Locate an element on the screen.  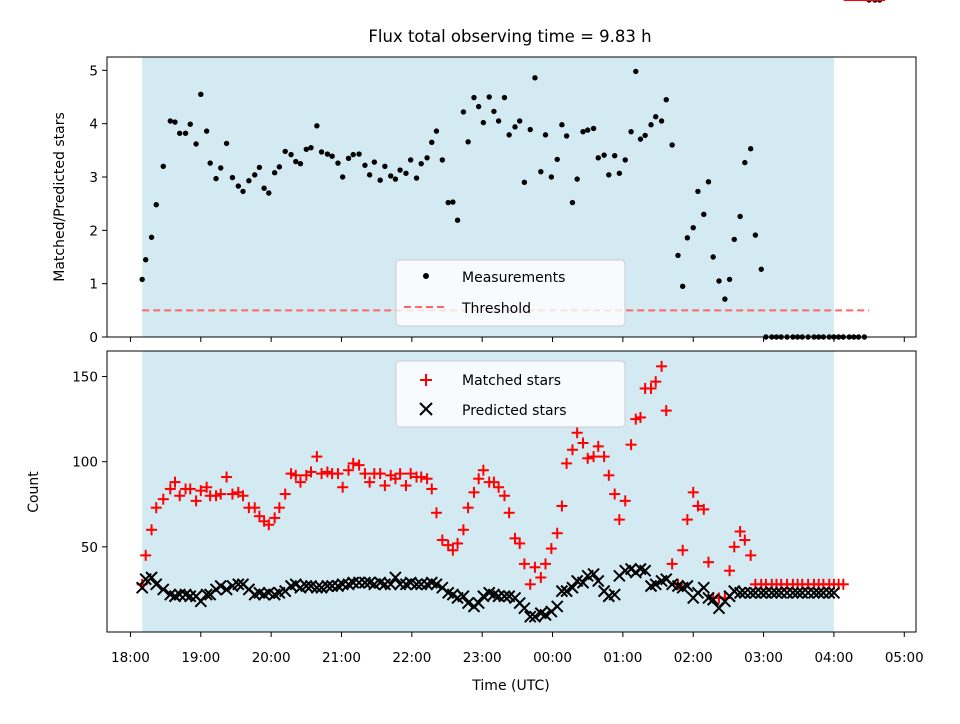
top-y-axis: 0 1 2 3 4 5 is located at coordinates (98, 204).